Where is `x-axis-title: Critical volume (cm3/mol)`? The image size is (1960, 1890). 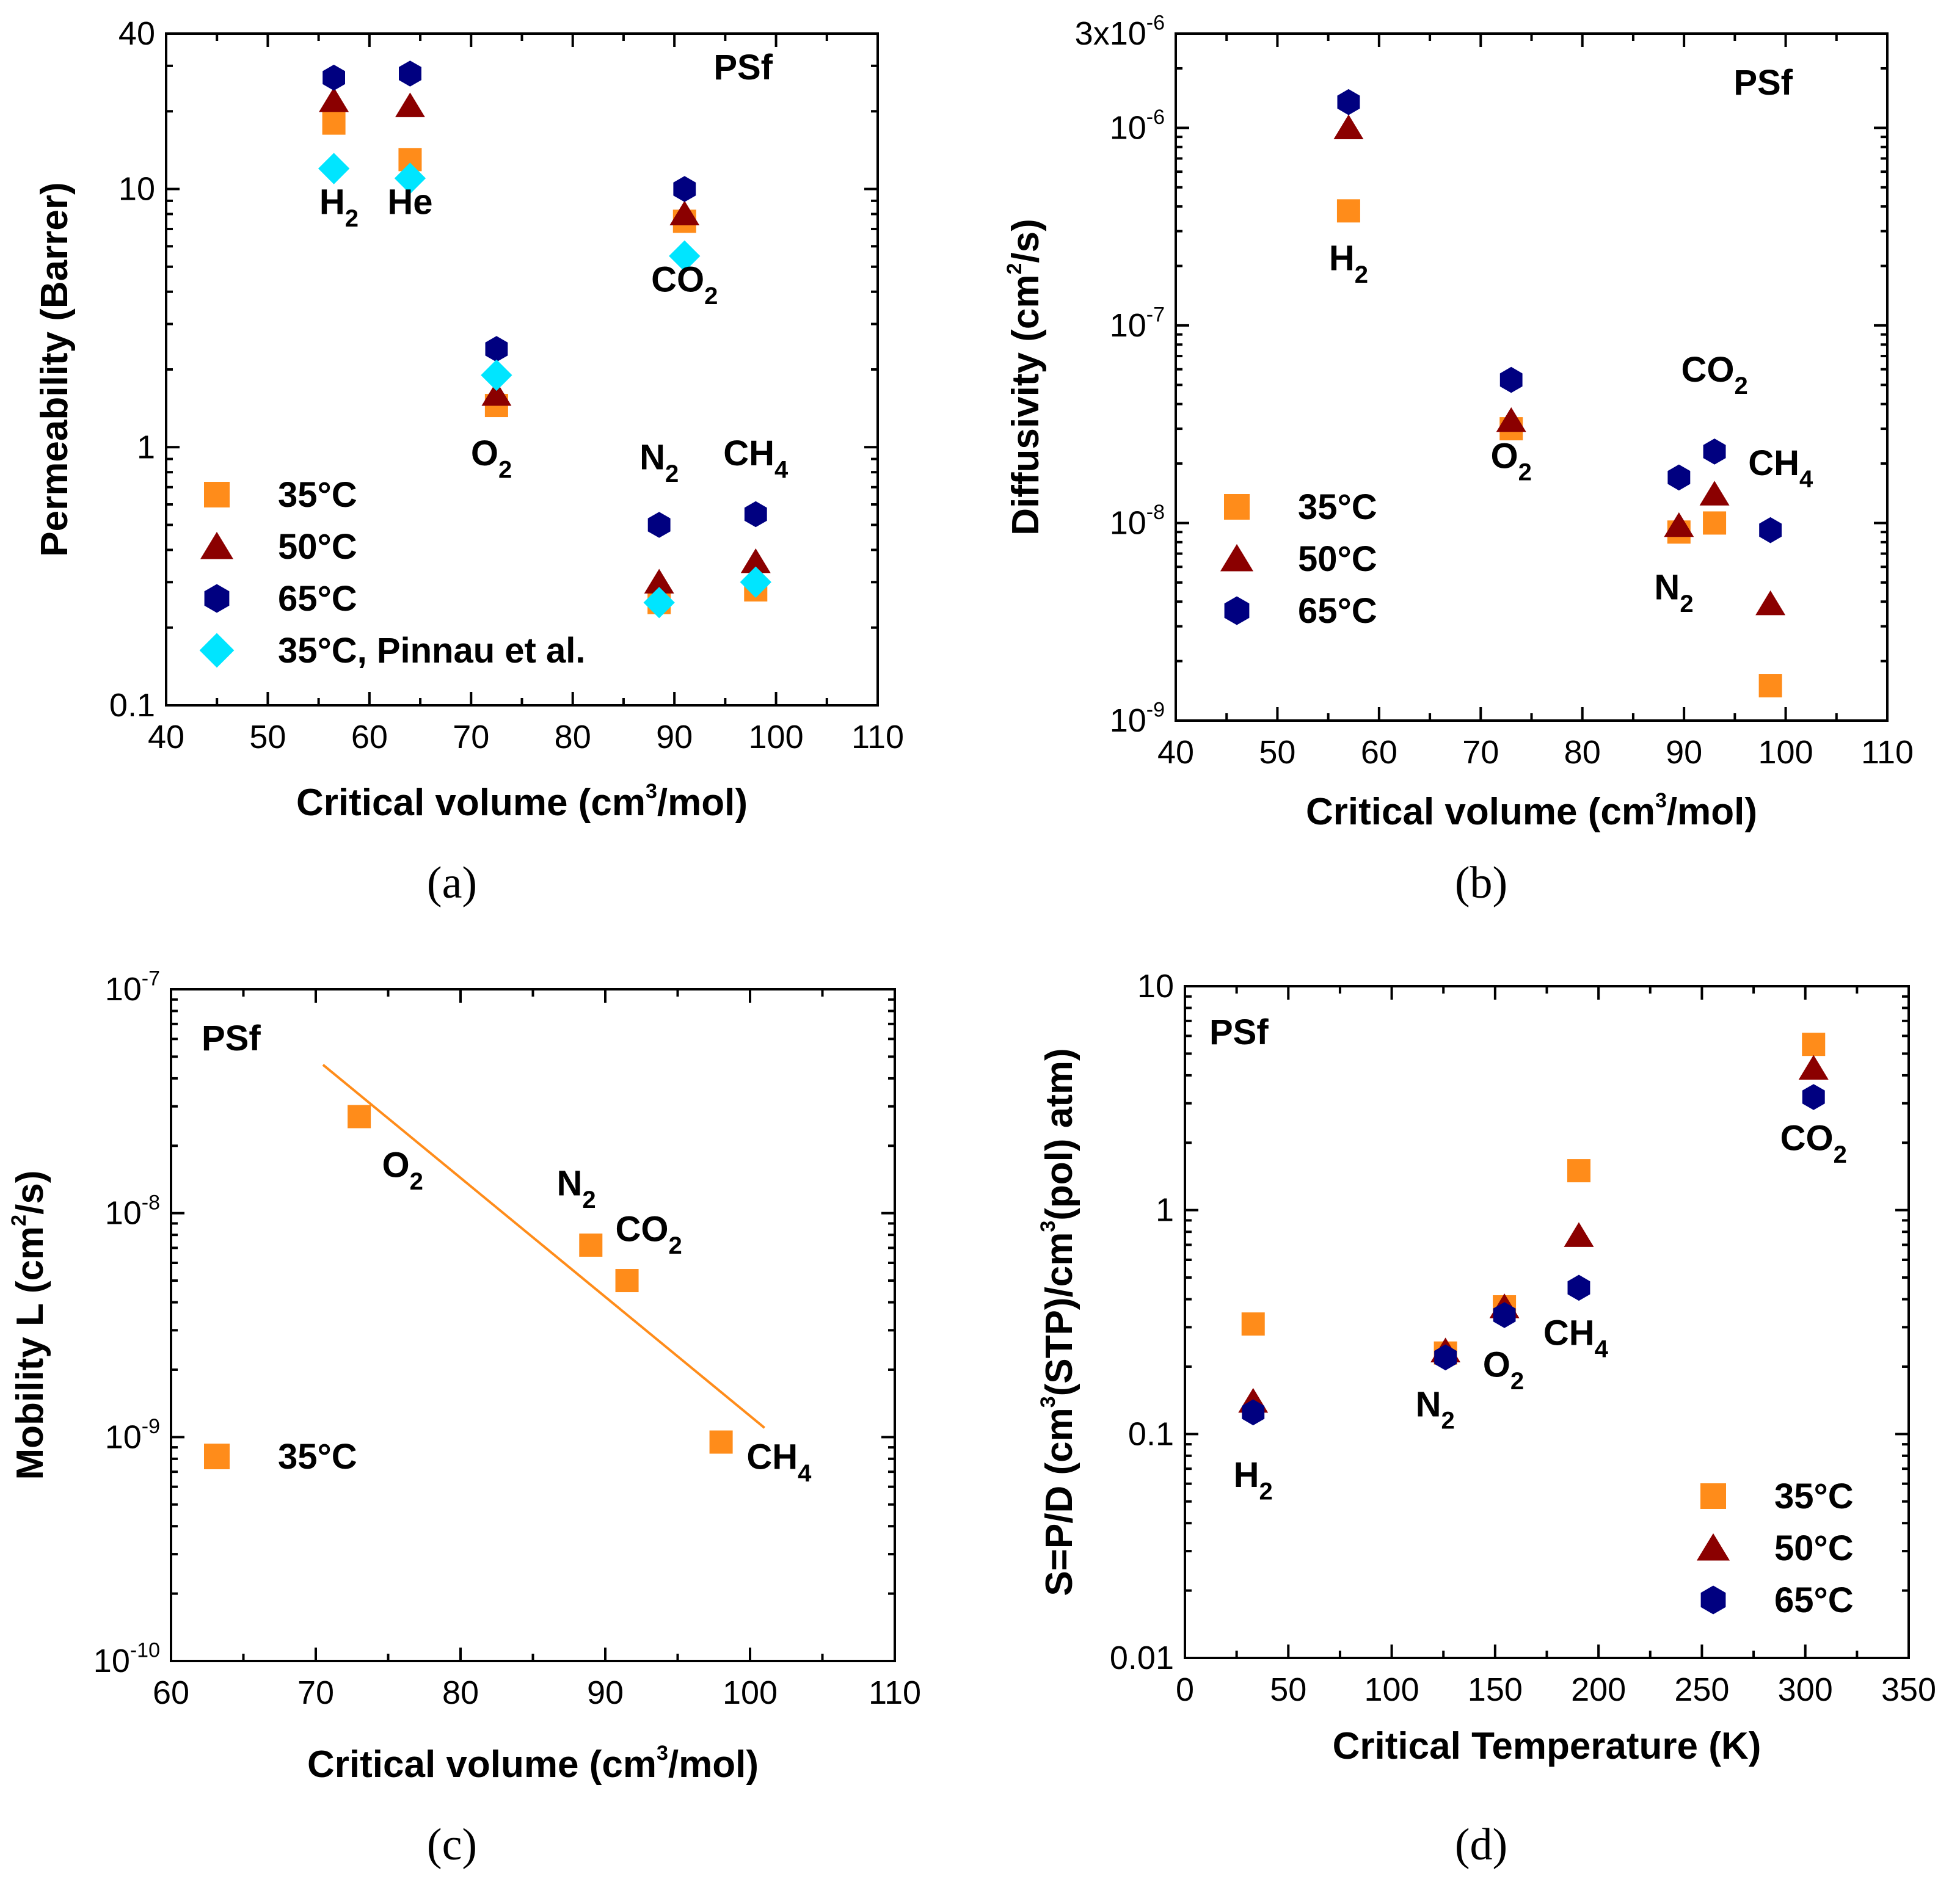 x-axis-title: Critical volume (cm3/mol) is located at coordinates (533, 1764).